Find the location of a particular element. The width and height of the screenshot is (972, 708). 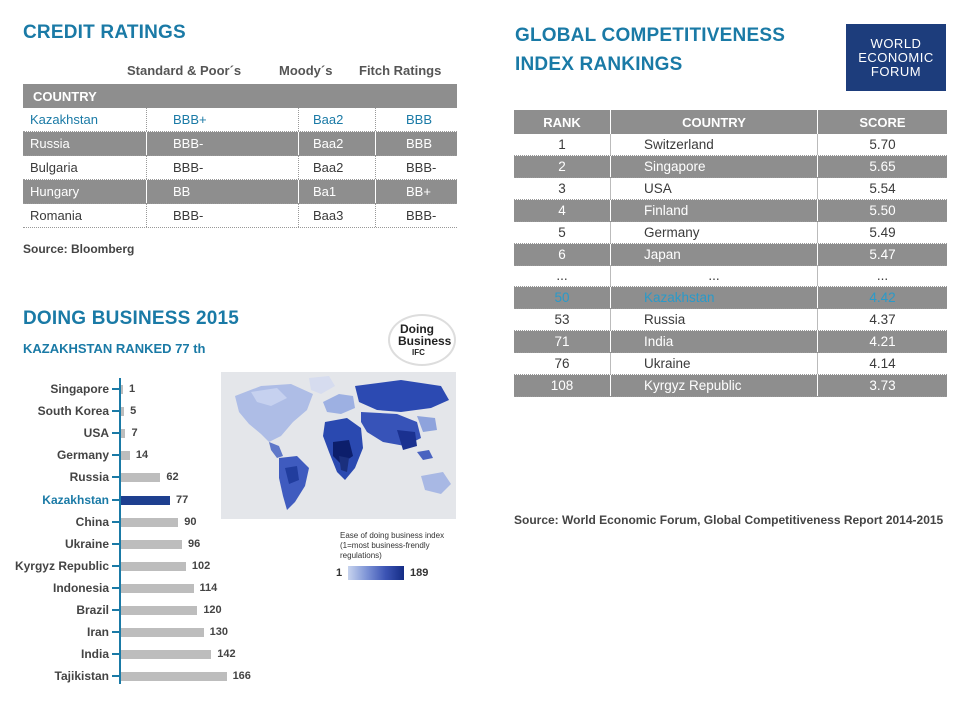

doing-business-title: DOING BUSINESS 2015 is located at coordinates (131, 318).